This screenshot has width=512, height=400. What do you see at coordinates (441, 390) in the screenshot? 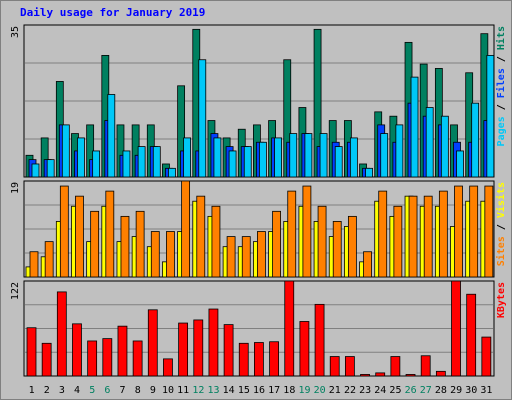
I see `x-tick-label: 28` at bounding box center [441, 390].